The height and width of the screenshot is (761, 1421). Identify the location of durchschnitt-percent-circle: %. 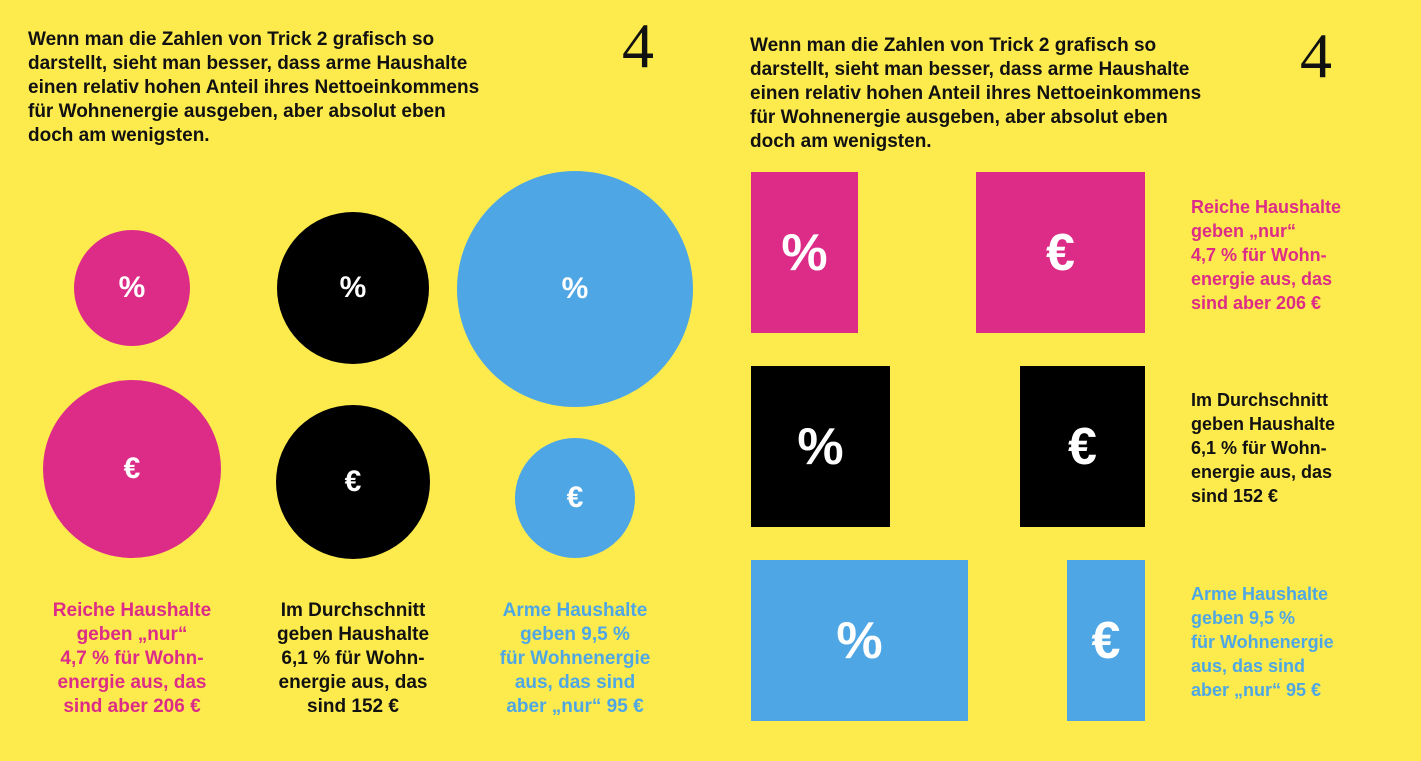
(353, 288).